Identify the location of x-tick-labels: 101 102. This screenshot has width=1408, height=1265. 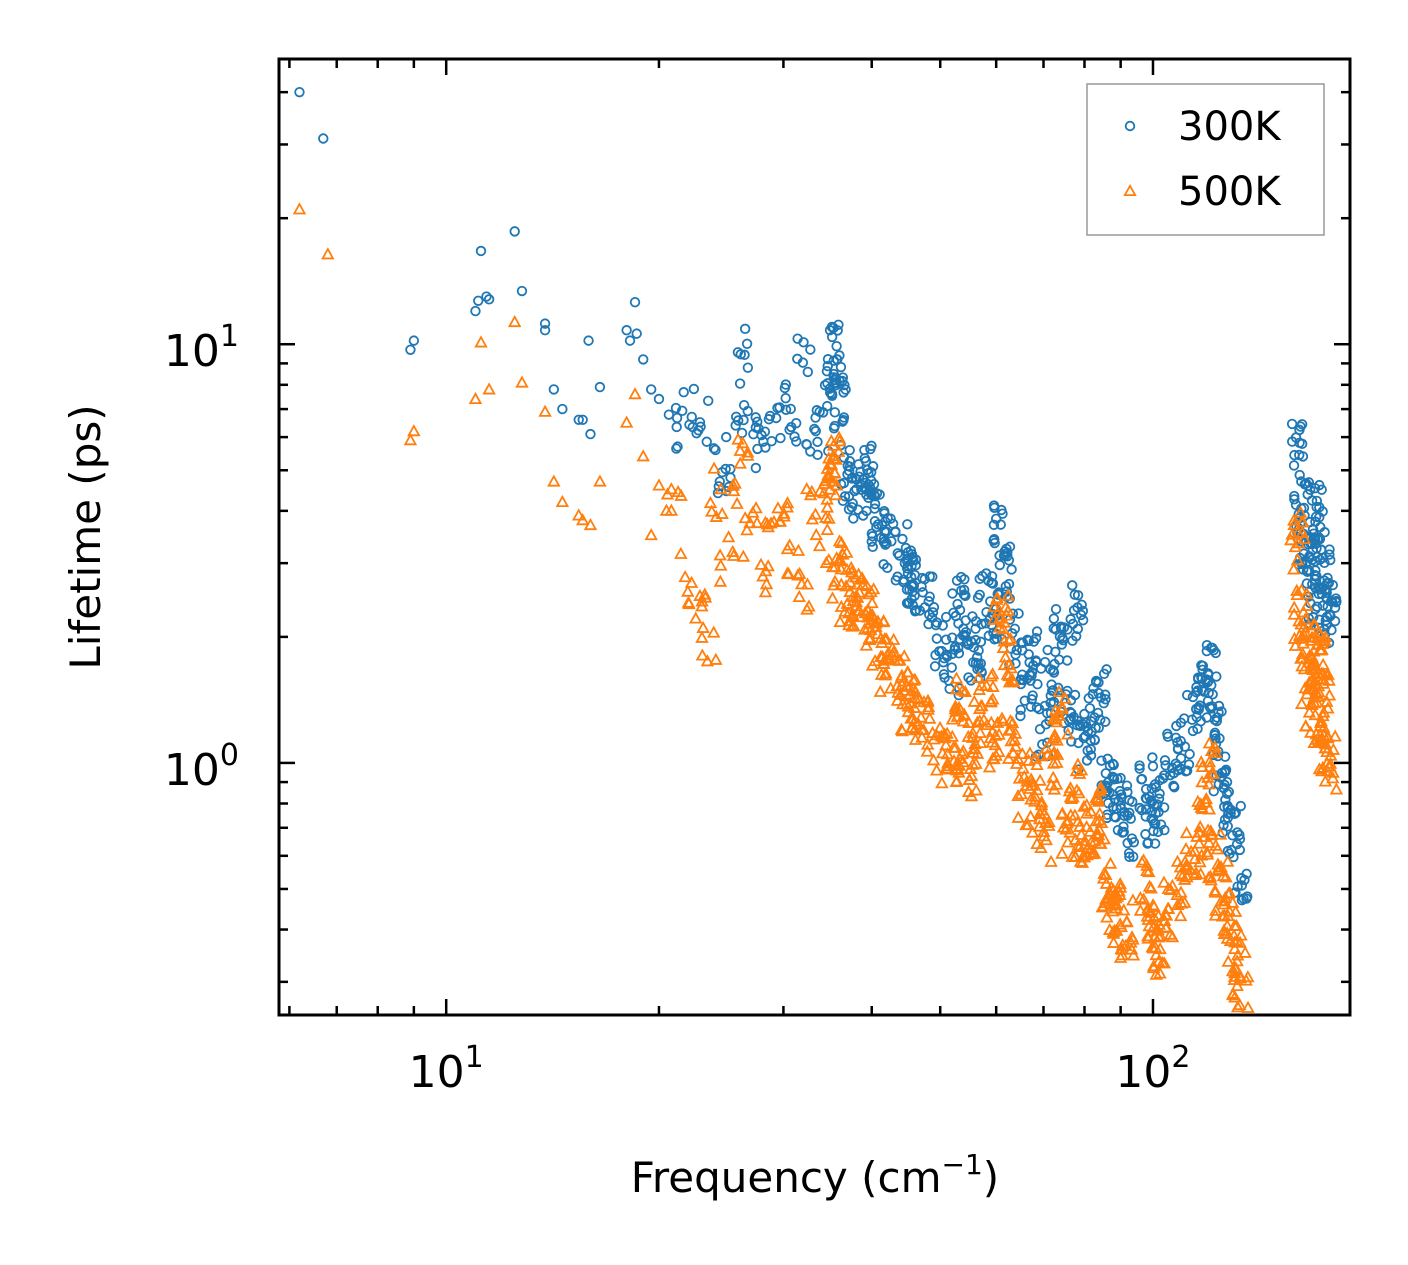
(800, 1069).